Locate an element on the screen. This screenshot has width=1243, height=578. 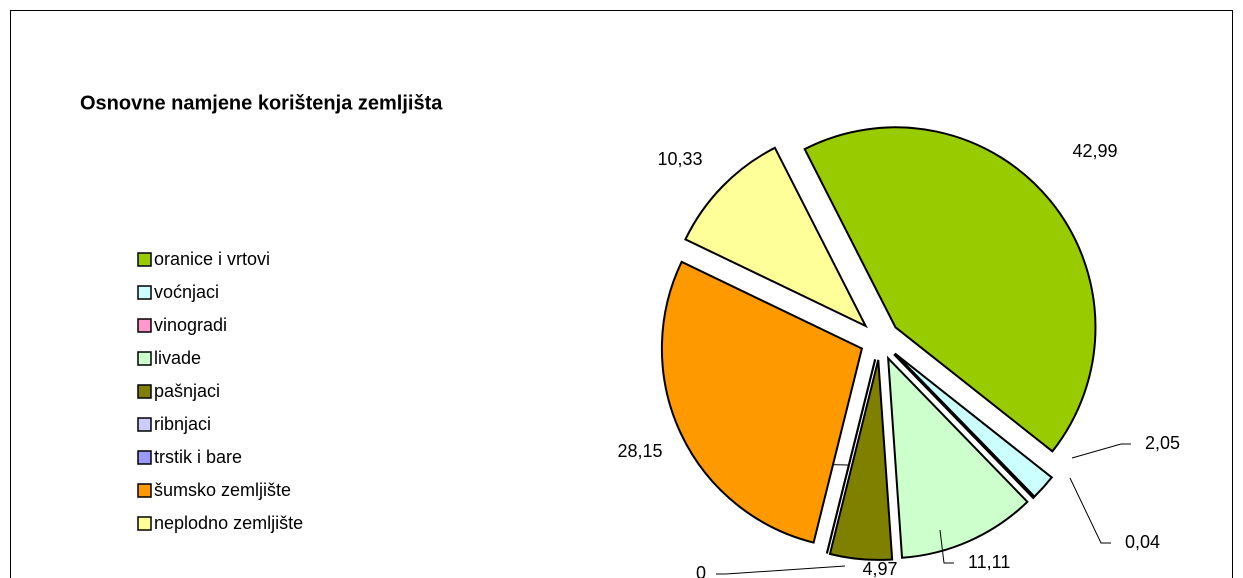
data-label: 2,05 is located at coordinates (1162, 443).